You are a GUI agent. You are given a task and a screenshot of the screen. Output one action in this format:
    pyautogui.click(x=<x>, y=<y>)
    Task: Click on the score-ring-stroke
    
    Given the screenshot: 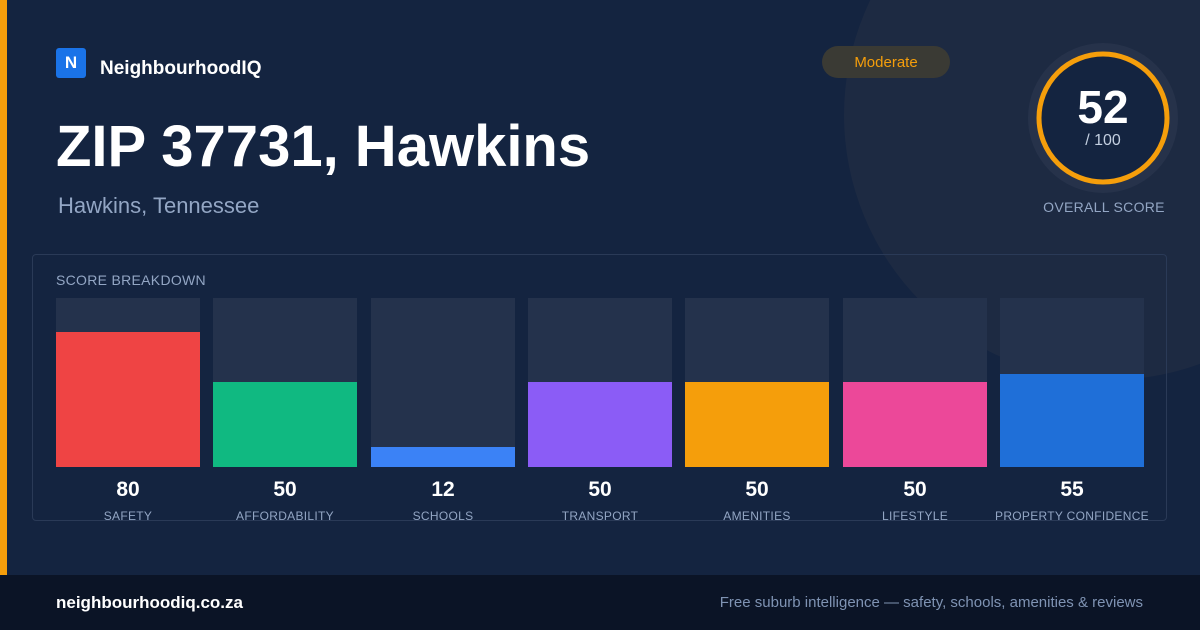 What is the action you would take?
    pyautogui.click(x=1103, y=118)
    